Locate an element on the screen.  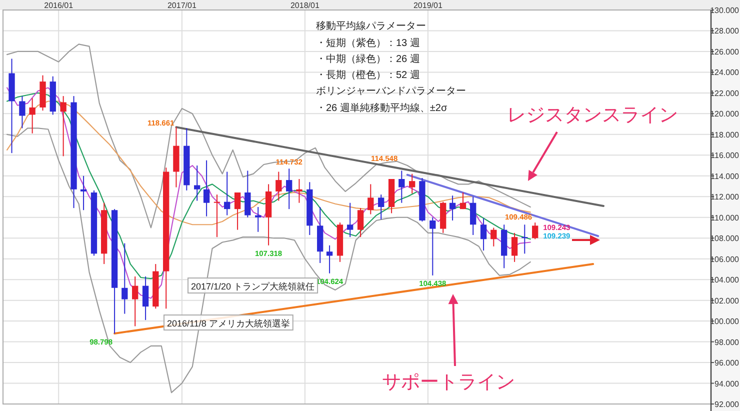
x-tick-label: 2018/01 is located at coordinates (305, 5).